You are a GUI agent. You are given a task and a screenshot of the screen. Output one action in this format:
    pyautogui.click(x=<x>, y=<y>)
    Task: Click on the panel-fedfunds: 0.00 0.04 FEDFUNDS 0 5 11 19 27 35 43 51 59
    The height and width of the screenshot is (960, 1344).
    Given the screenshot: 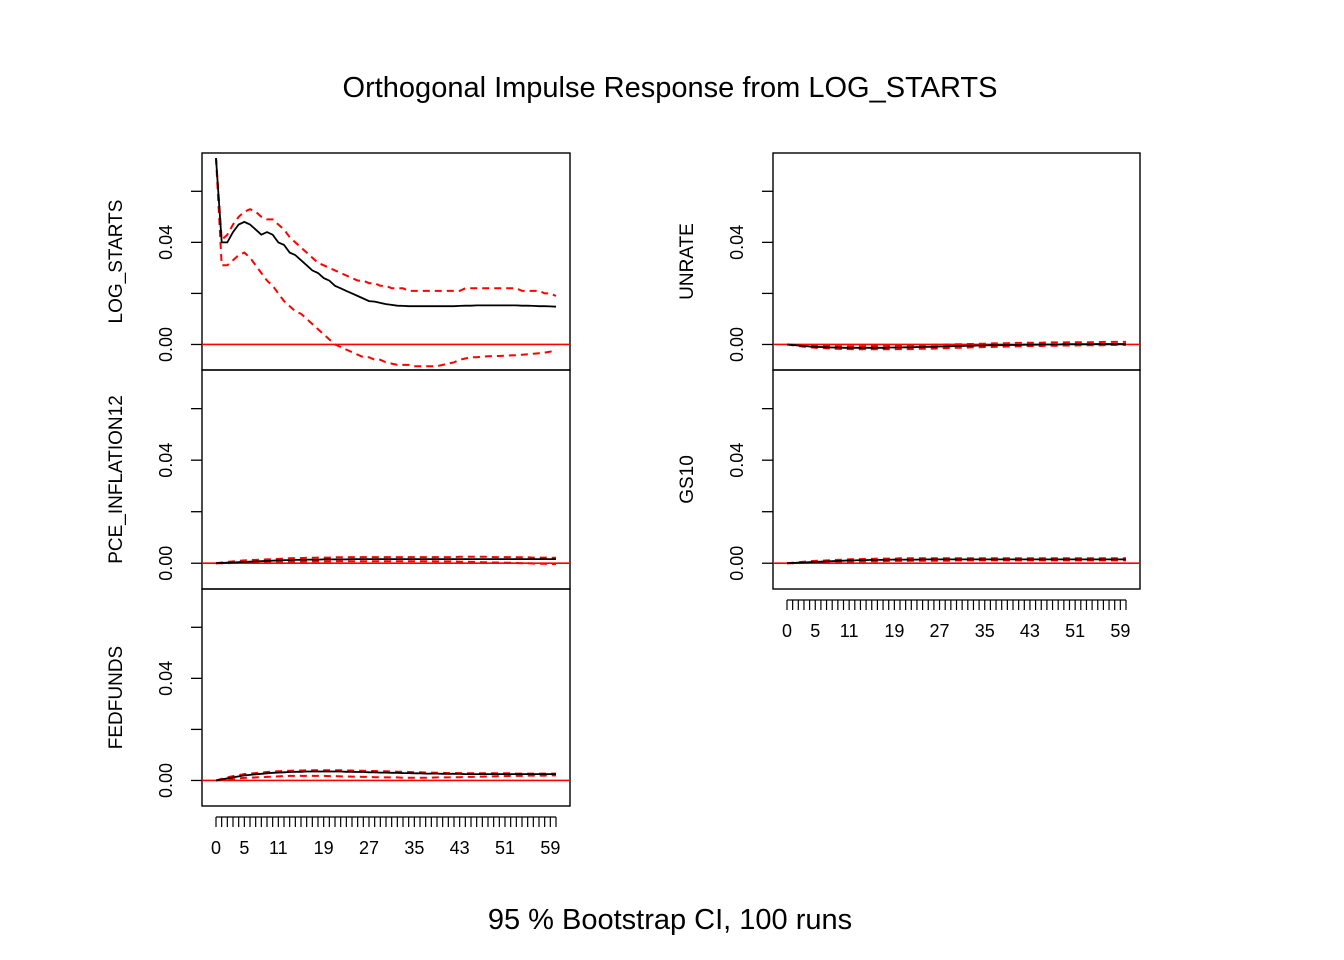 What is the action you would take?
    pyautogui.click(x=338, y=723)
    